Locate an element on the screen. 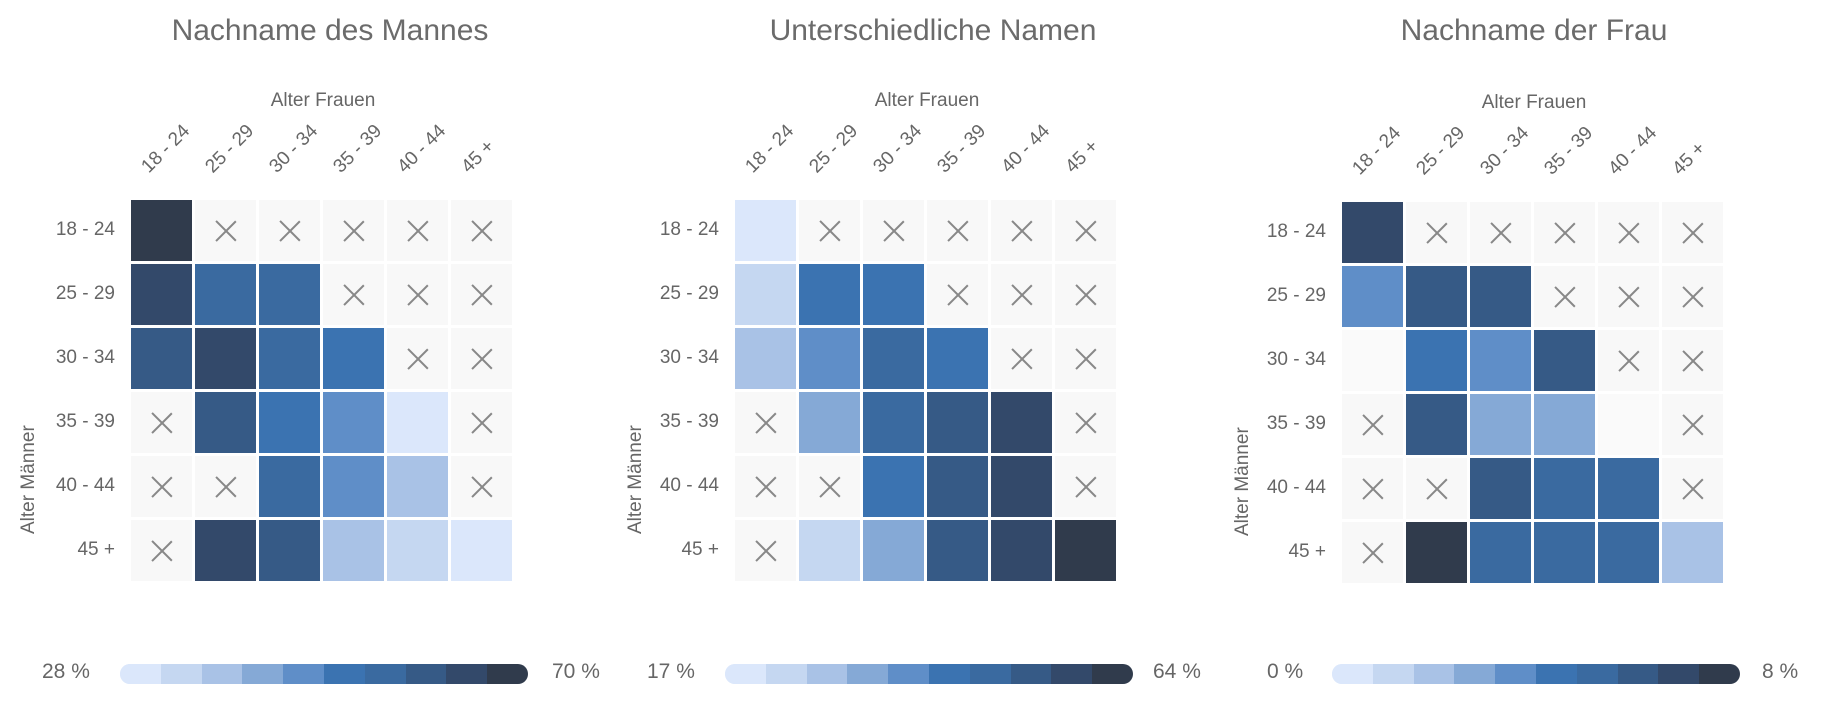 The height and width of the screenshot is (705, 1821). x-axis-label: Alter Frauen is located at coordinates (323, 100).